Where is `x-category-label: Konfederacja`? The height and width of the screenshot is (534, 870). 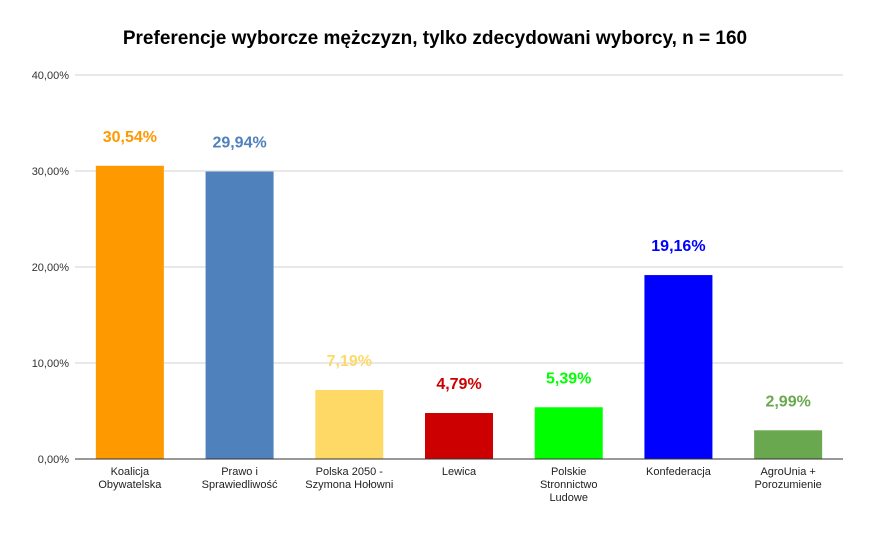 x-category-label: Konfederacja is located at coordinates (679, 472).